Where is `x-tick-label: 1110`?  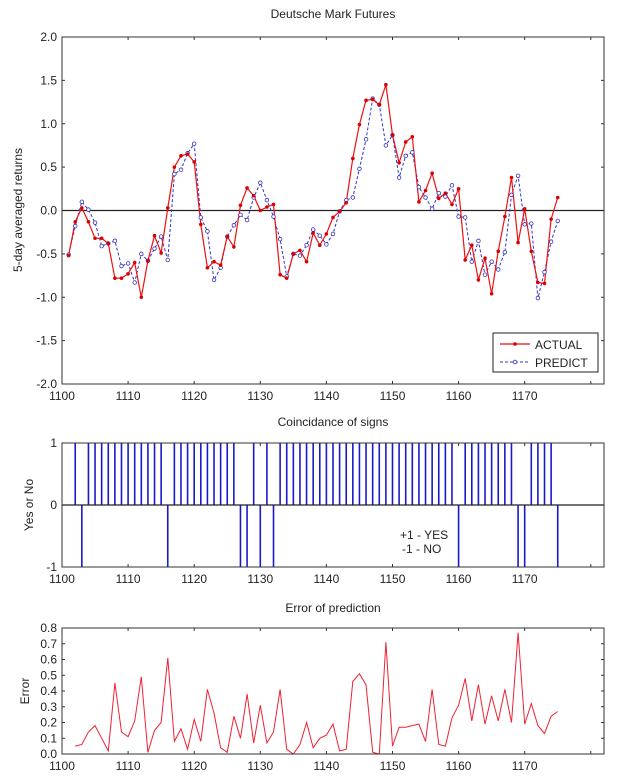 x-tick-label: 1110 is located at coordinates (128, 579).